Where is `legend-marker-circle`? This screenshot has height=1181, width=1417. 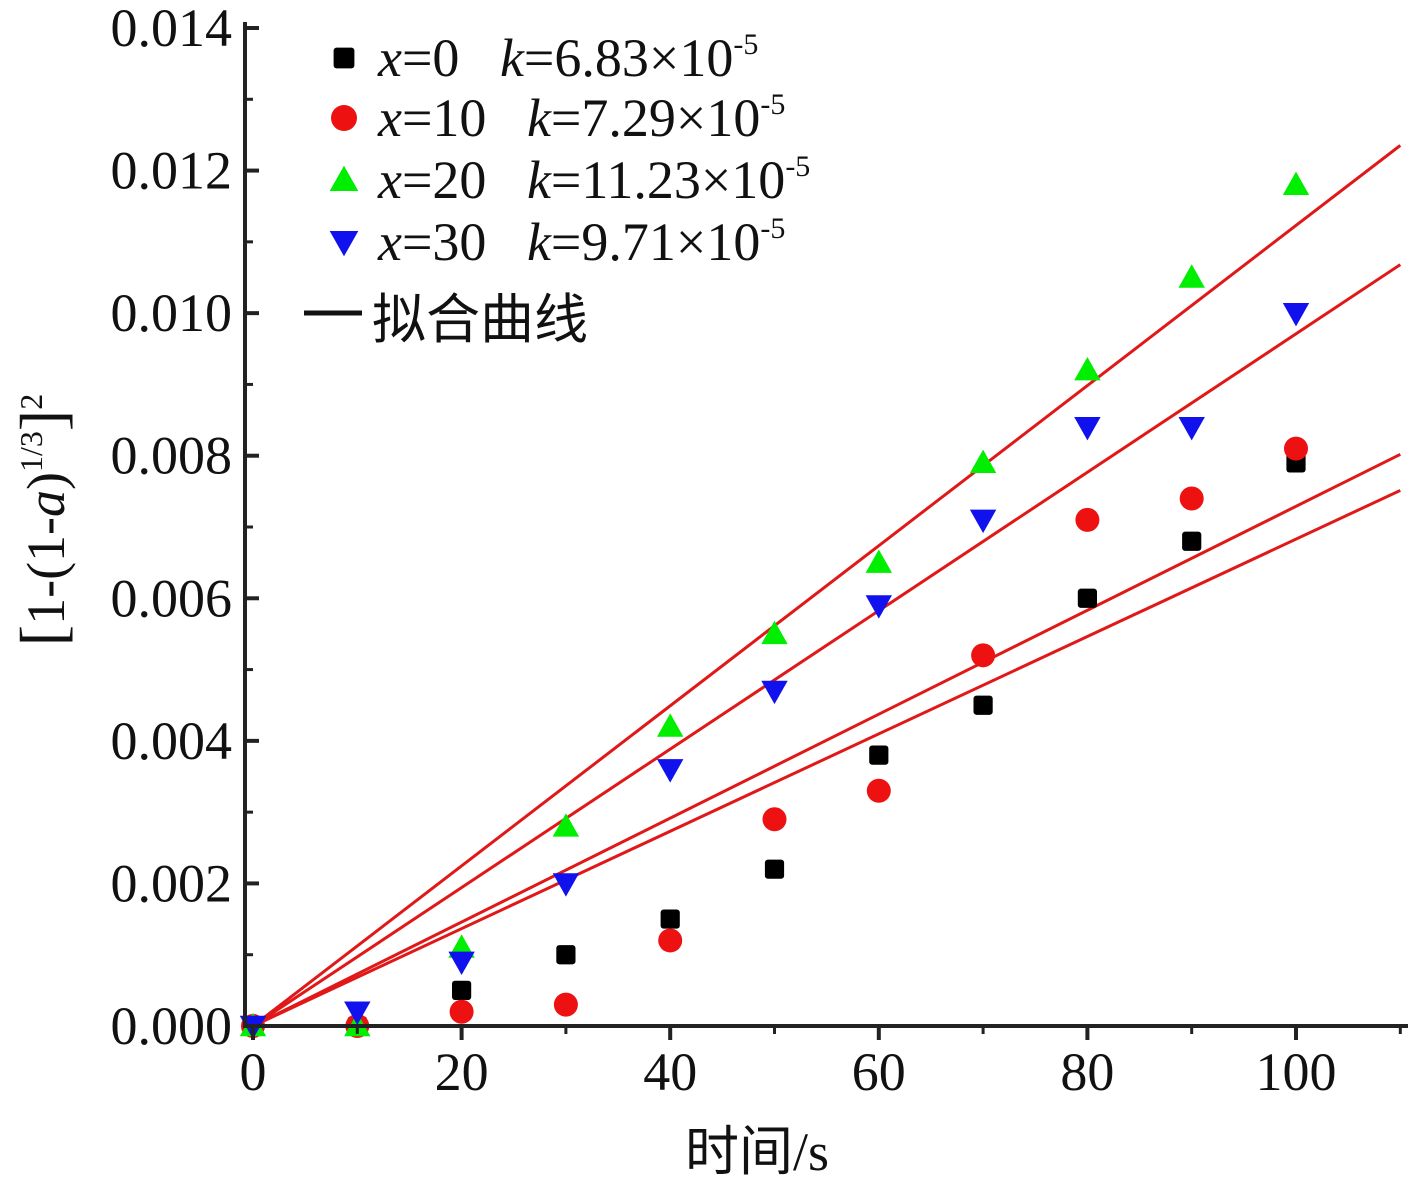 legend-marker-circle is located at coordinates (344, 118).